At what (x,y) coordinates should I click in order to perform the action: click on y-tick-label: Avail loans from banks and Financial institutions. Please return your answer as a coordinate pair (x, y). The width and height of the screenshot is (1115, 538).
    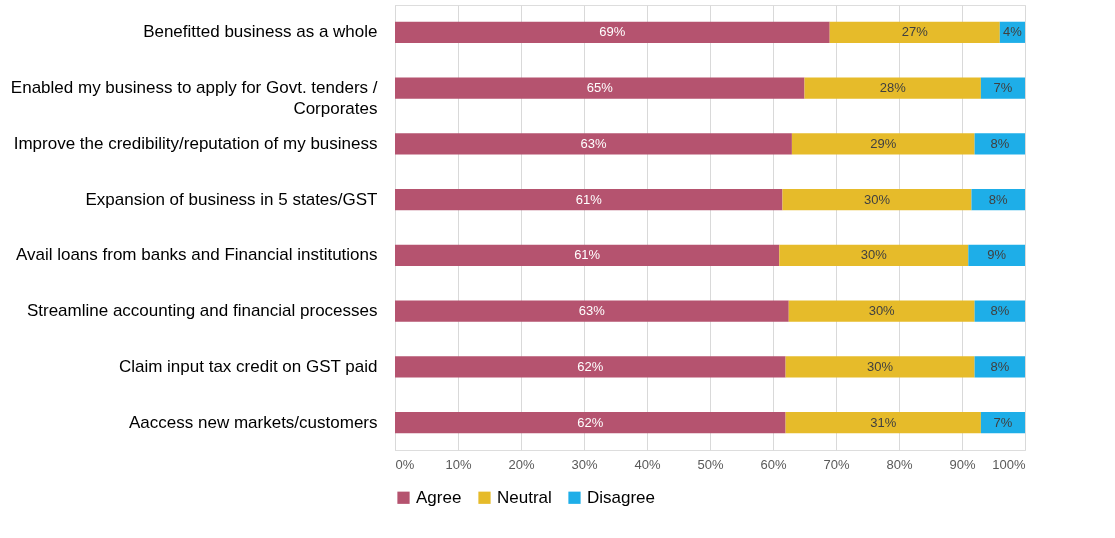
    Looking at the image, I should click on (196, 255).